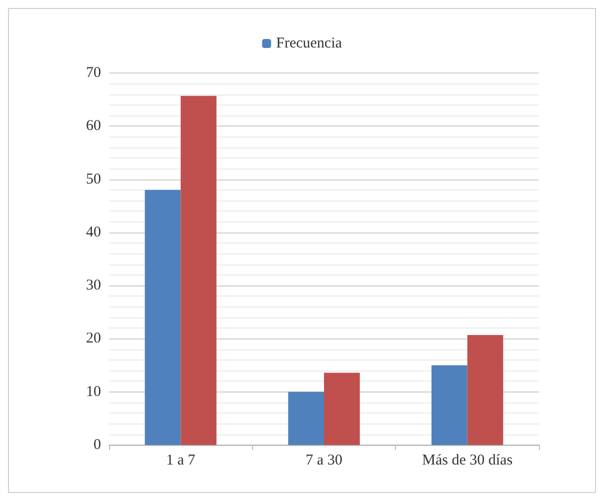 This screenshot has height=501, width=604. I want to click on legend-label: Frecuencia, so click(309, 44).